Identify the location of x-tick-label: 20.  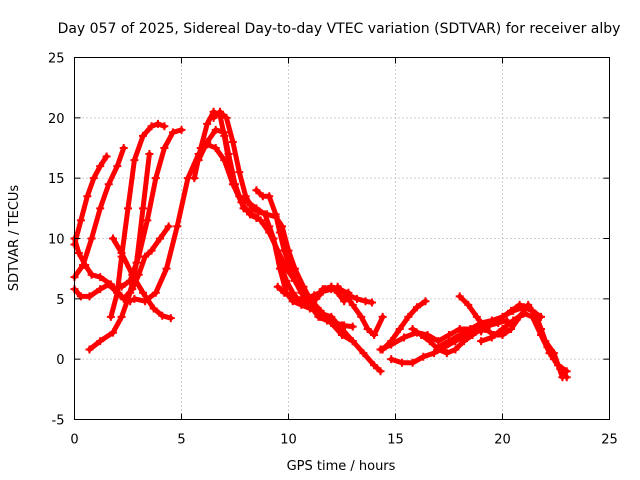
(502, 440).